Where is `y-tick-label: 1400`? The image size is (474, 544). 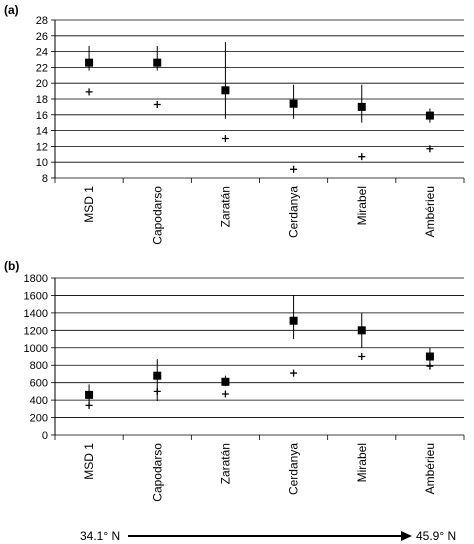
y-tick-label: 1400 is located at coordinates (36, 314).